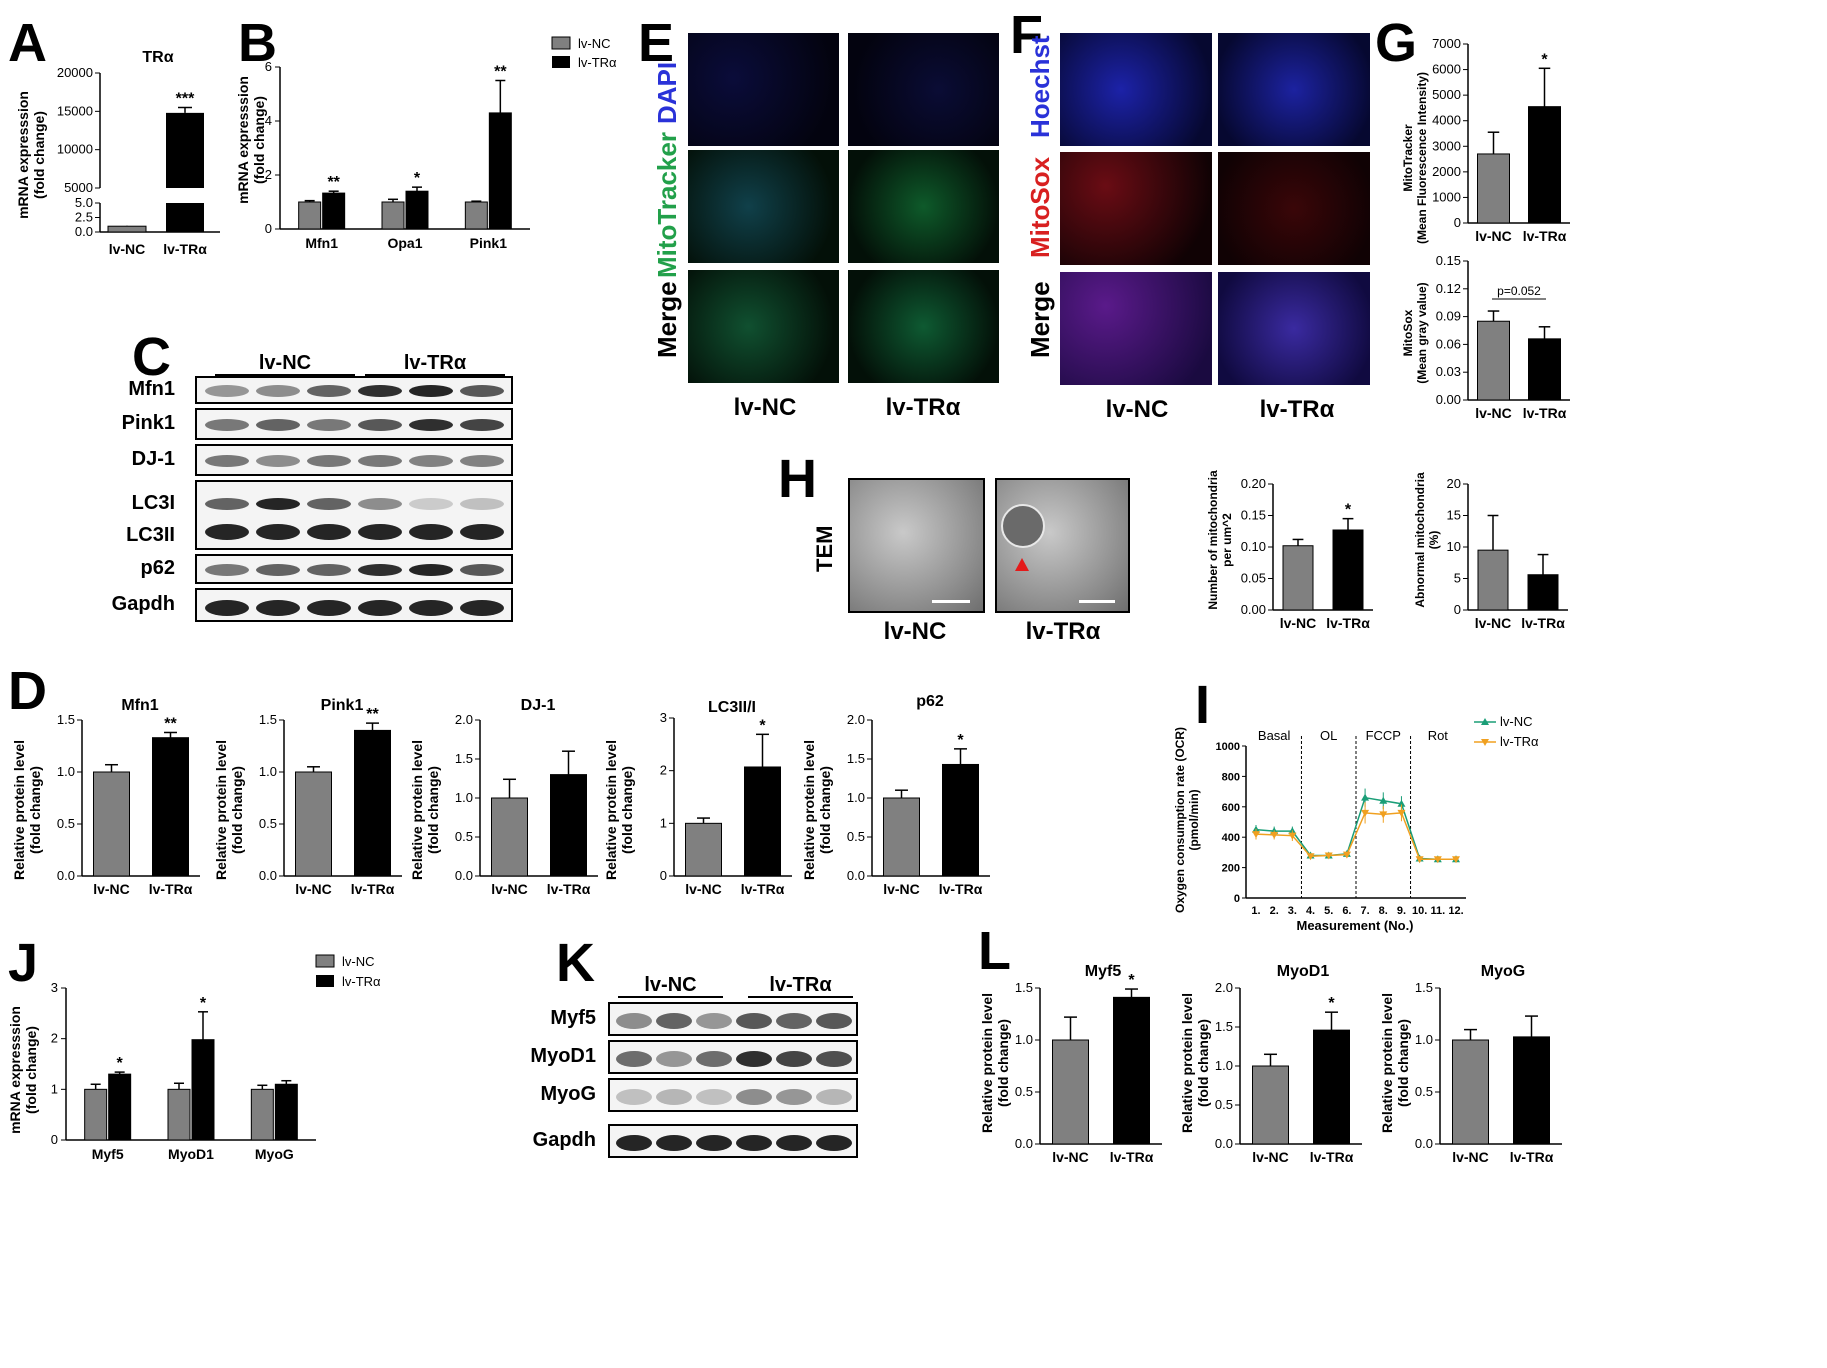 The width and height of the screenshot is (1827, 1368). I want to click on y-axis-label-line1: mRNA expresssion, so click(23, 155).